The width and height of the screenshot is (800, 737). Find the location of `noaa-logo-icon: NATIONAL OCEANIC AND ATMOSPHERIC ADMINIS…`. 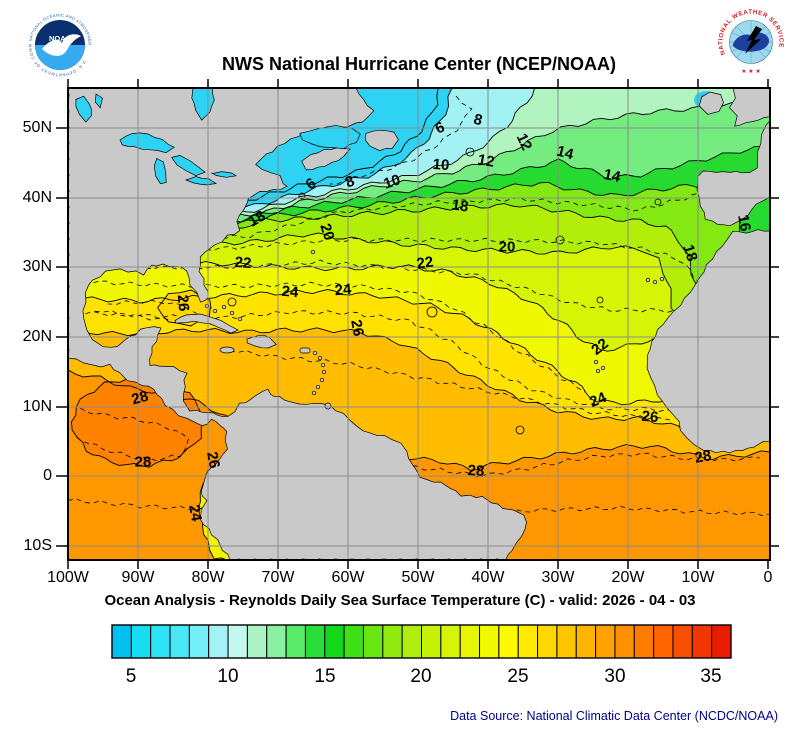

noaa-logo-icon: NATIONAL OCEANIC AND ATMOSPHERIC ADMINIS… is located at coordinates (52, 40).